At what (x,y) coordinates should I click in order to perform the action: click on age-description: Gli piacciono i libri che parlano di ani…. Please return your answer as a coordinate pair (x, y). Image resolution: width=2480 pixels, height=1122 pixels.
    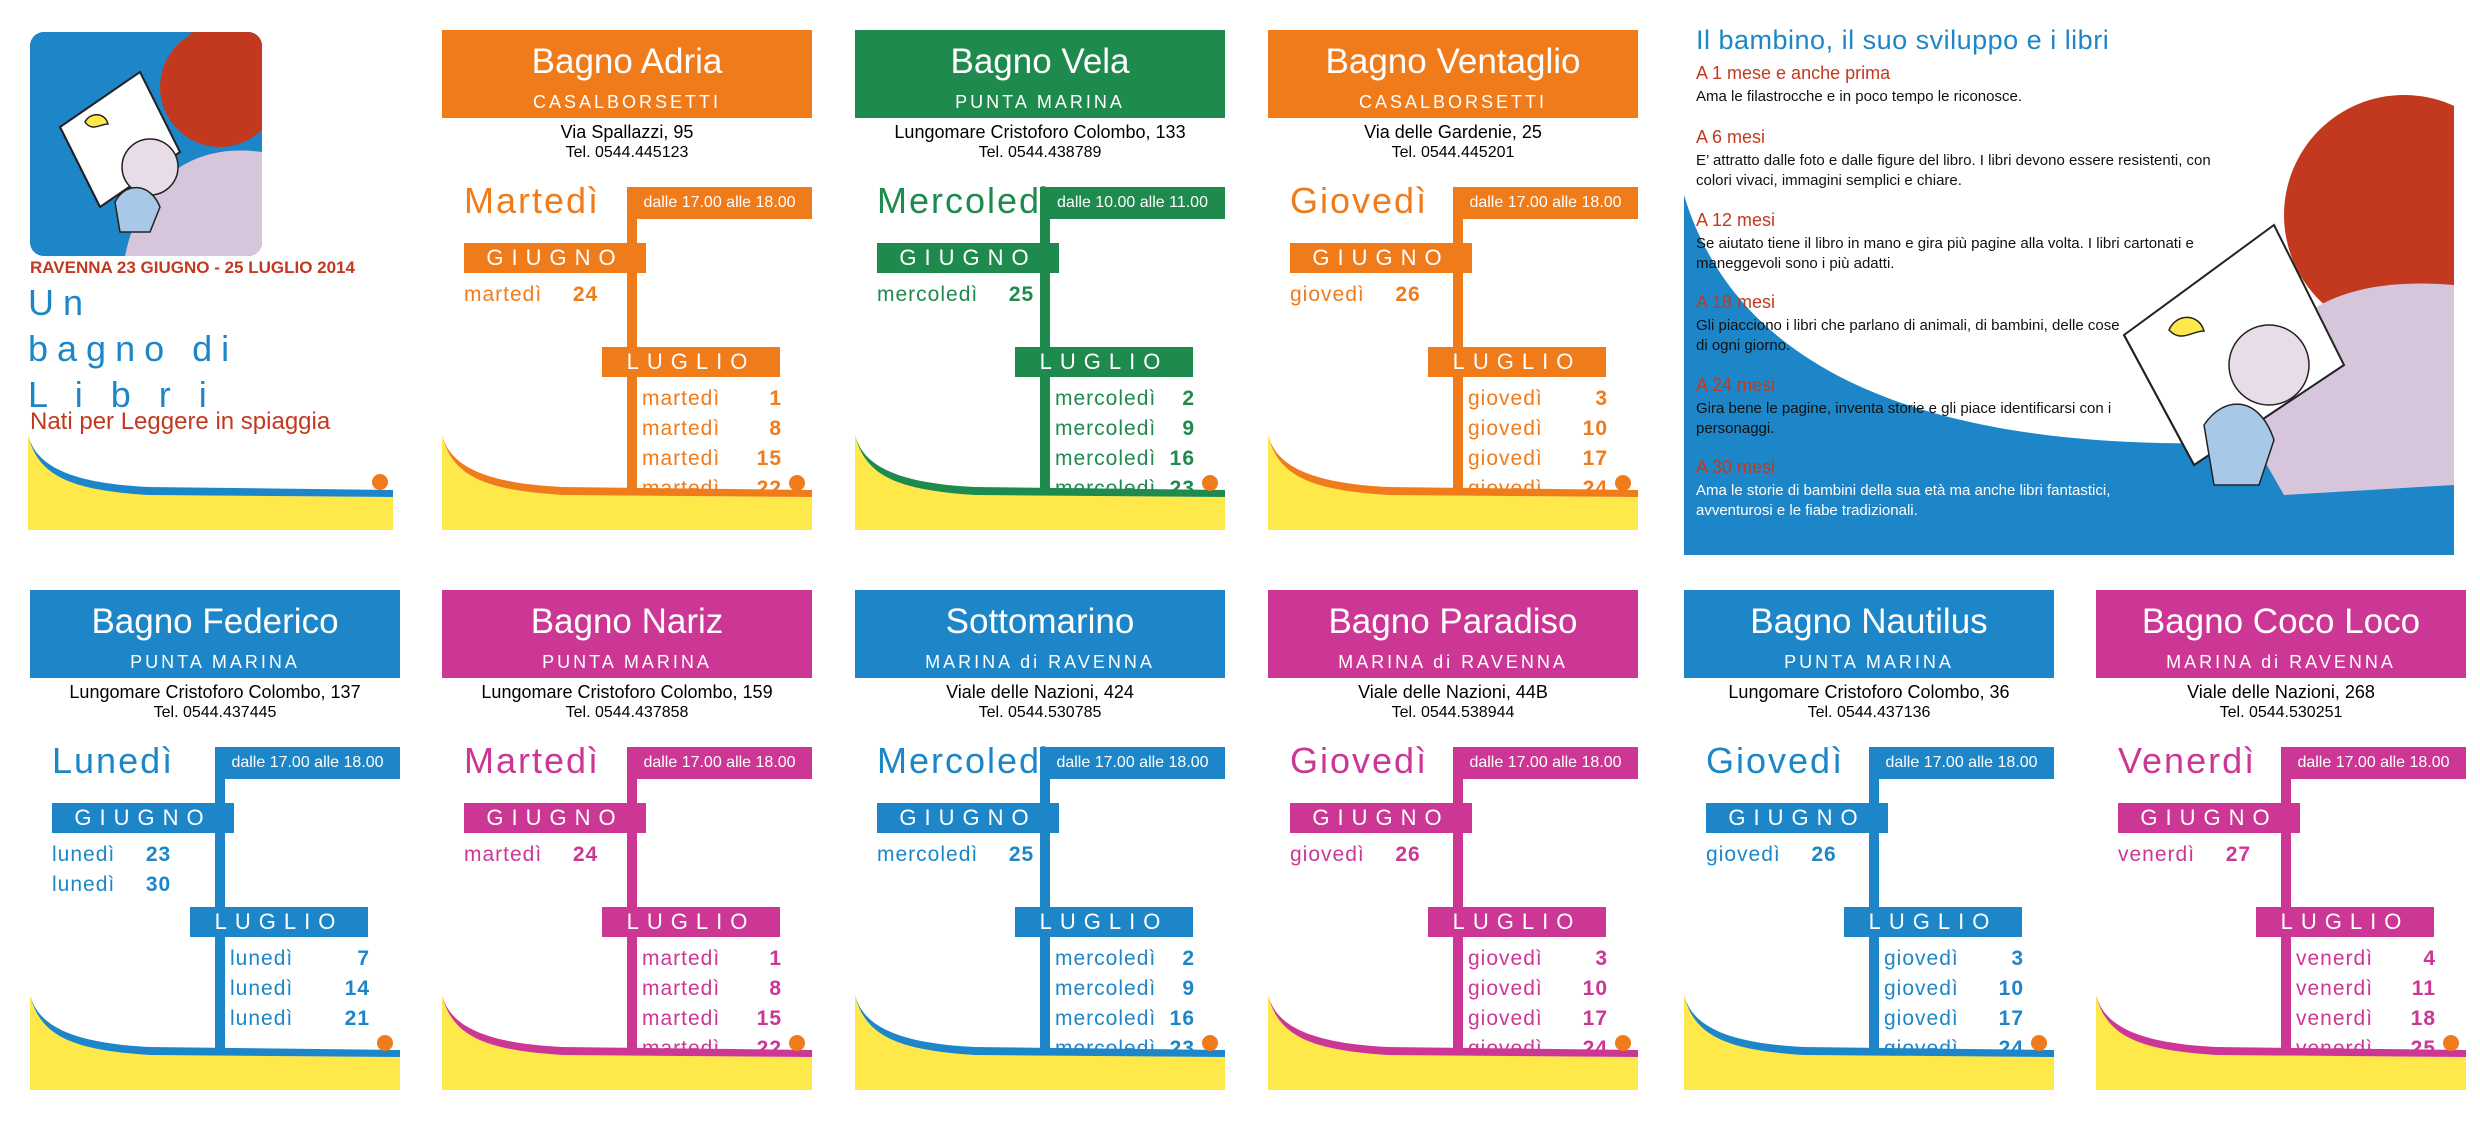
    Looking at the image, I should click on (1908, 335).